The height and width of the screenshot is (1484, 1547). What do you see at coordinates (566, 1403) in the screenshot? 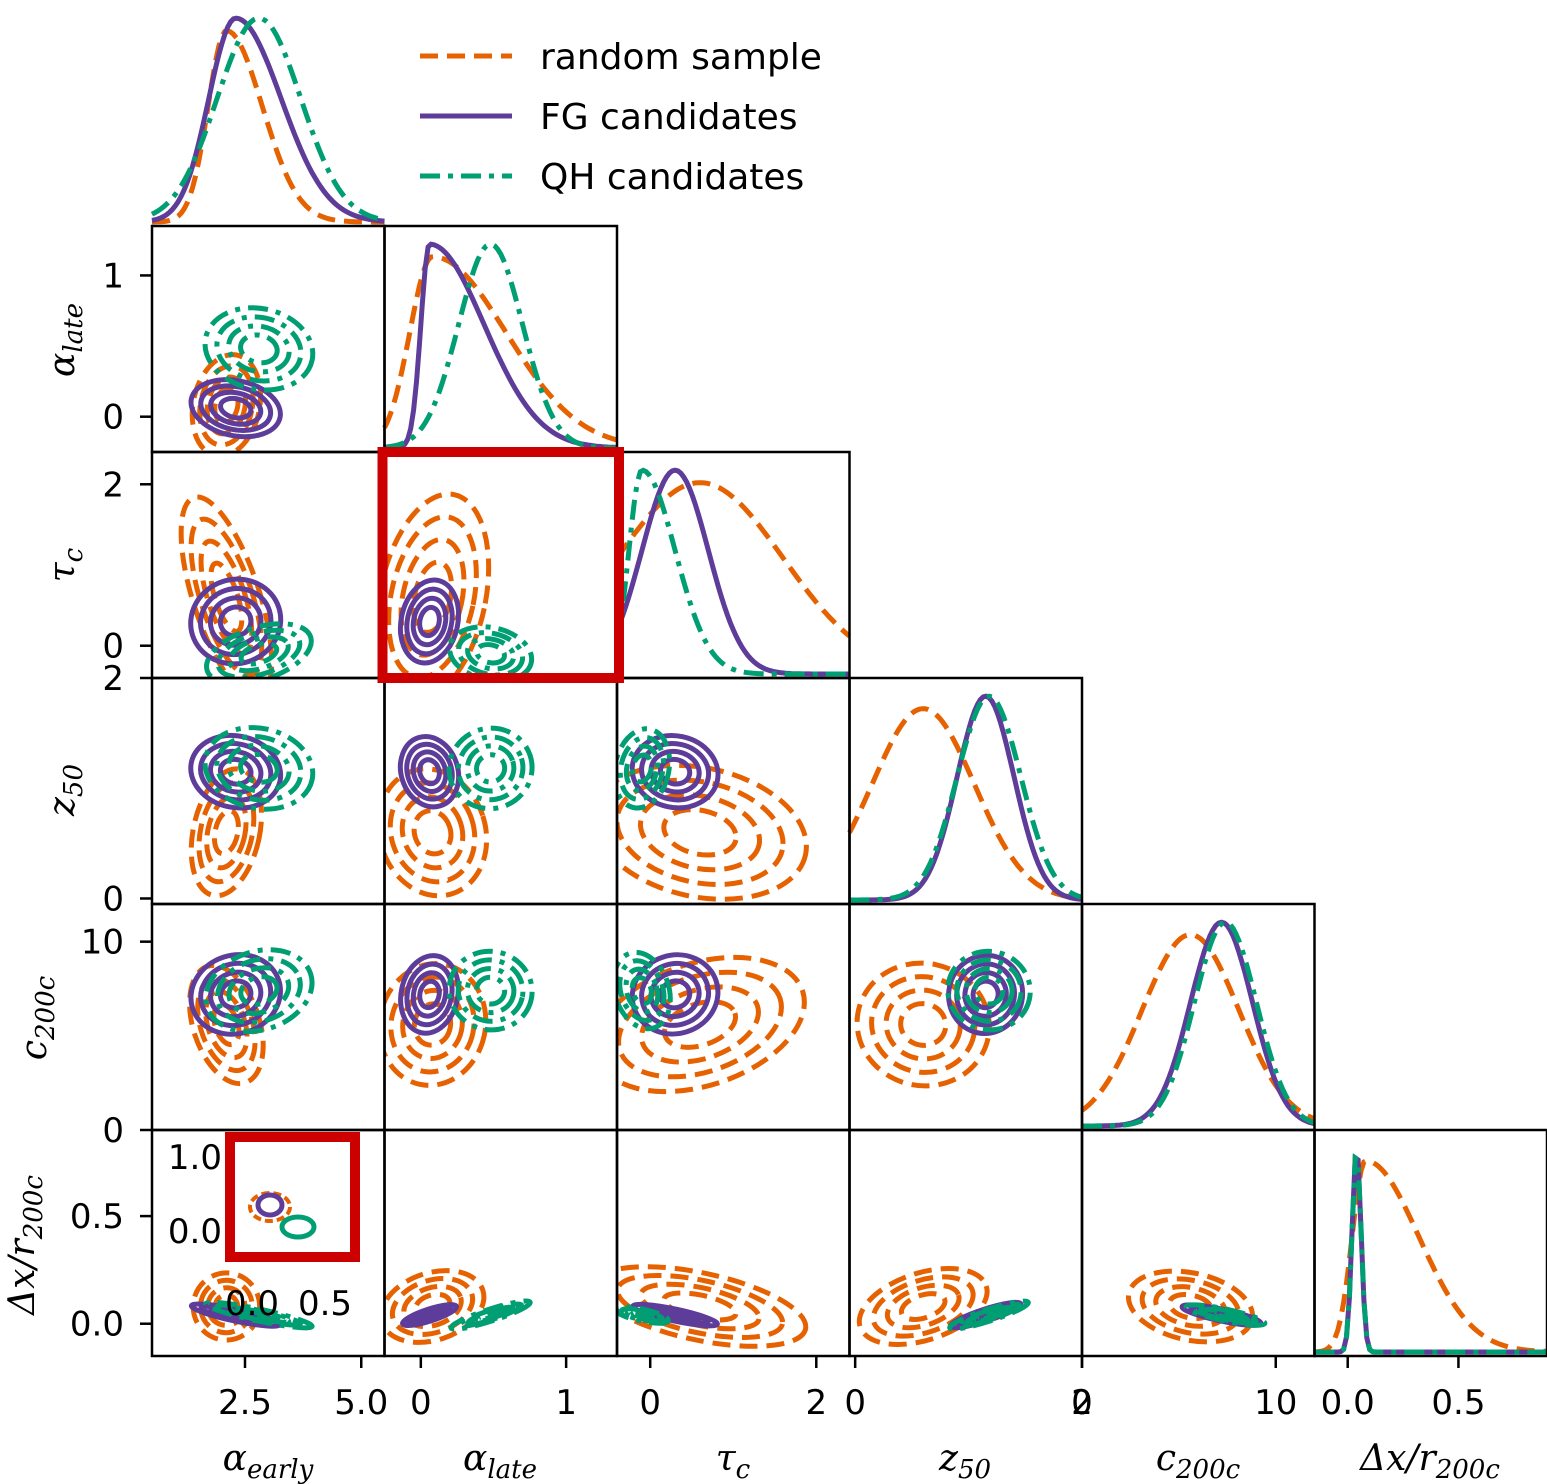
I see `xtick-label-alpha_late-1: 1` at bounding box center [566, 1403].